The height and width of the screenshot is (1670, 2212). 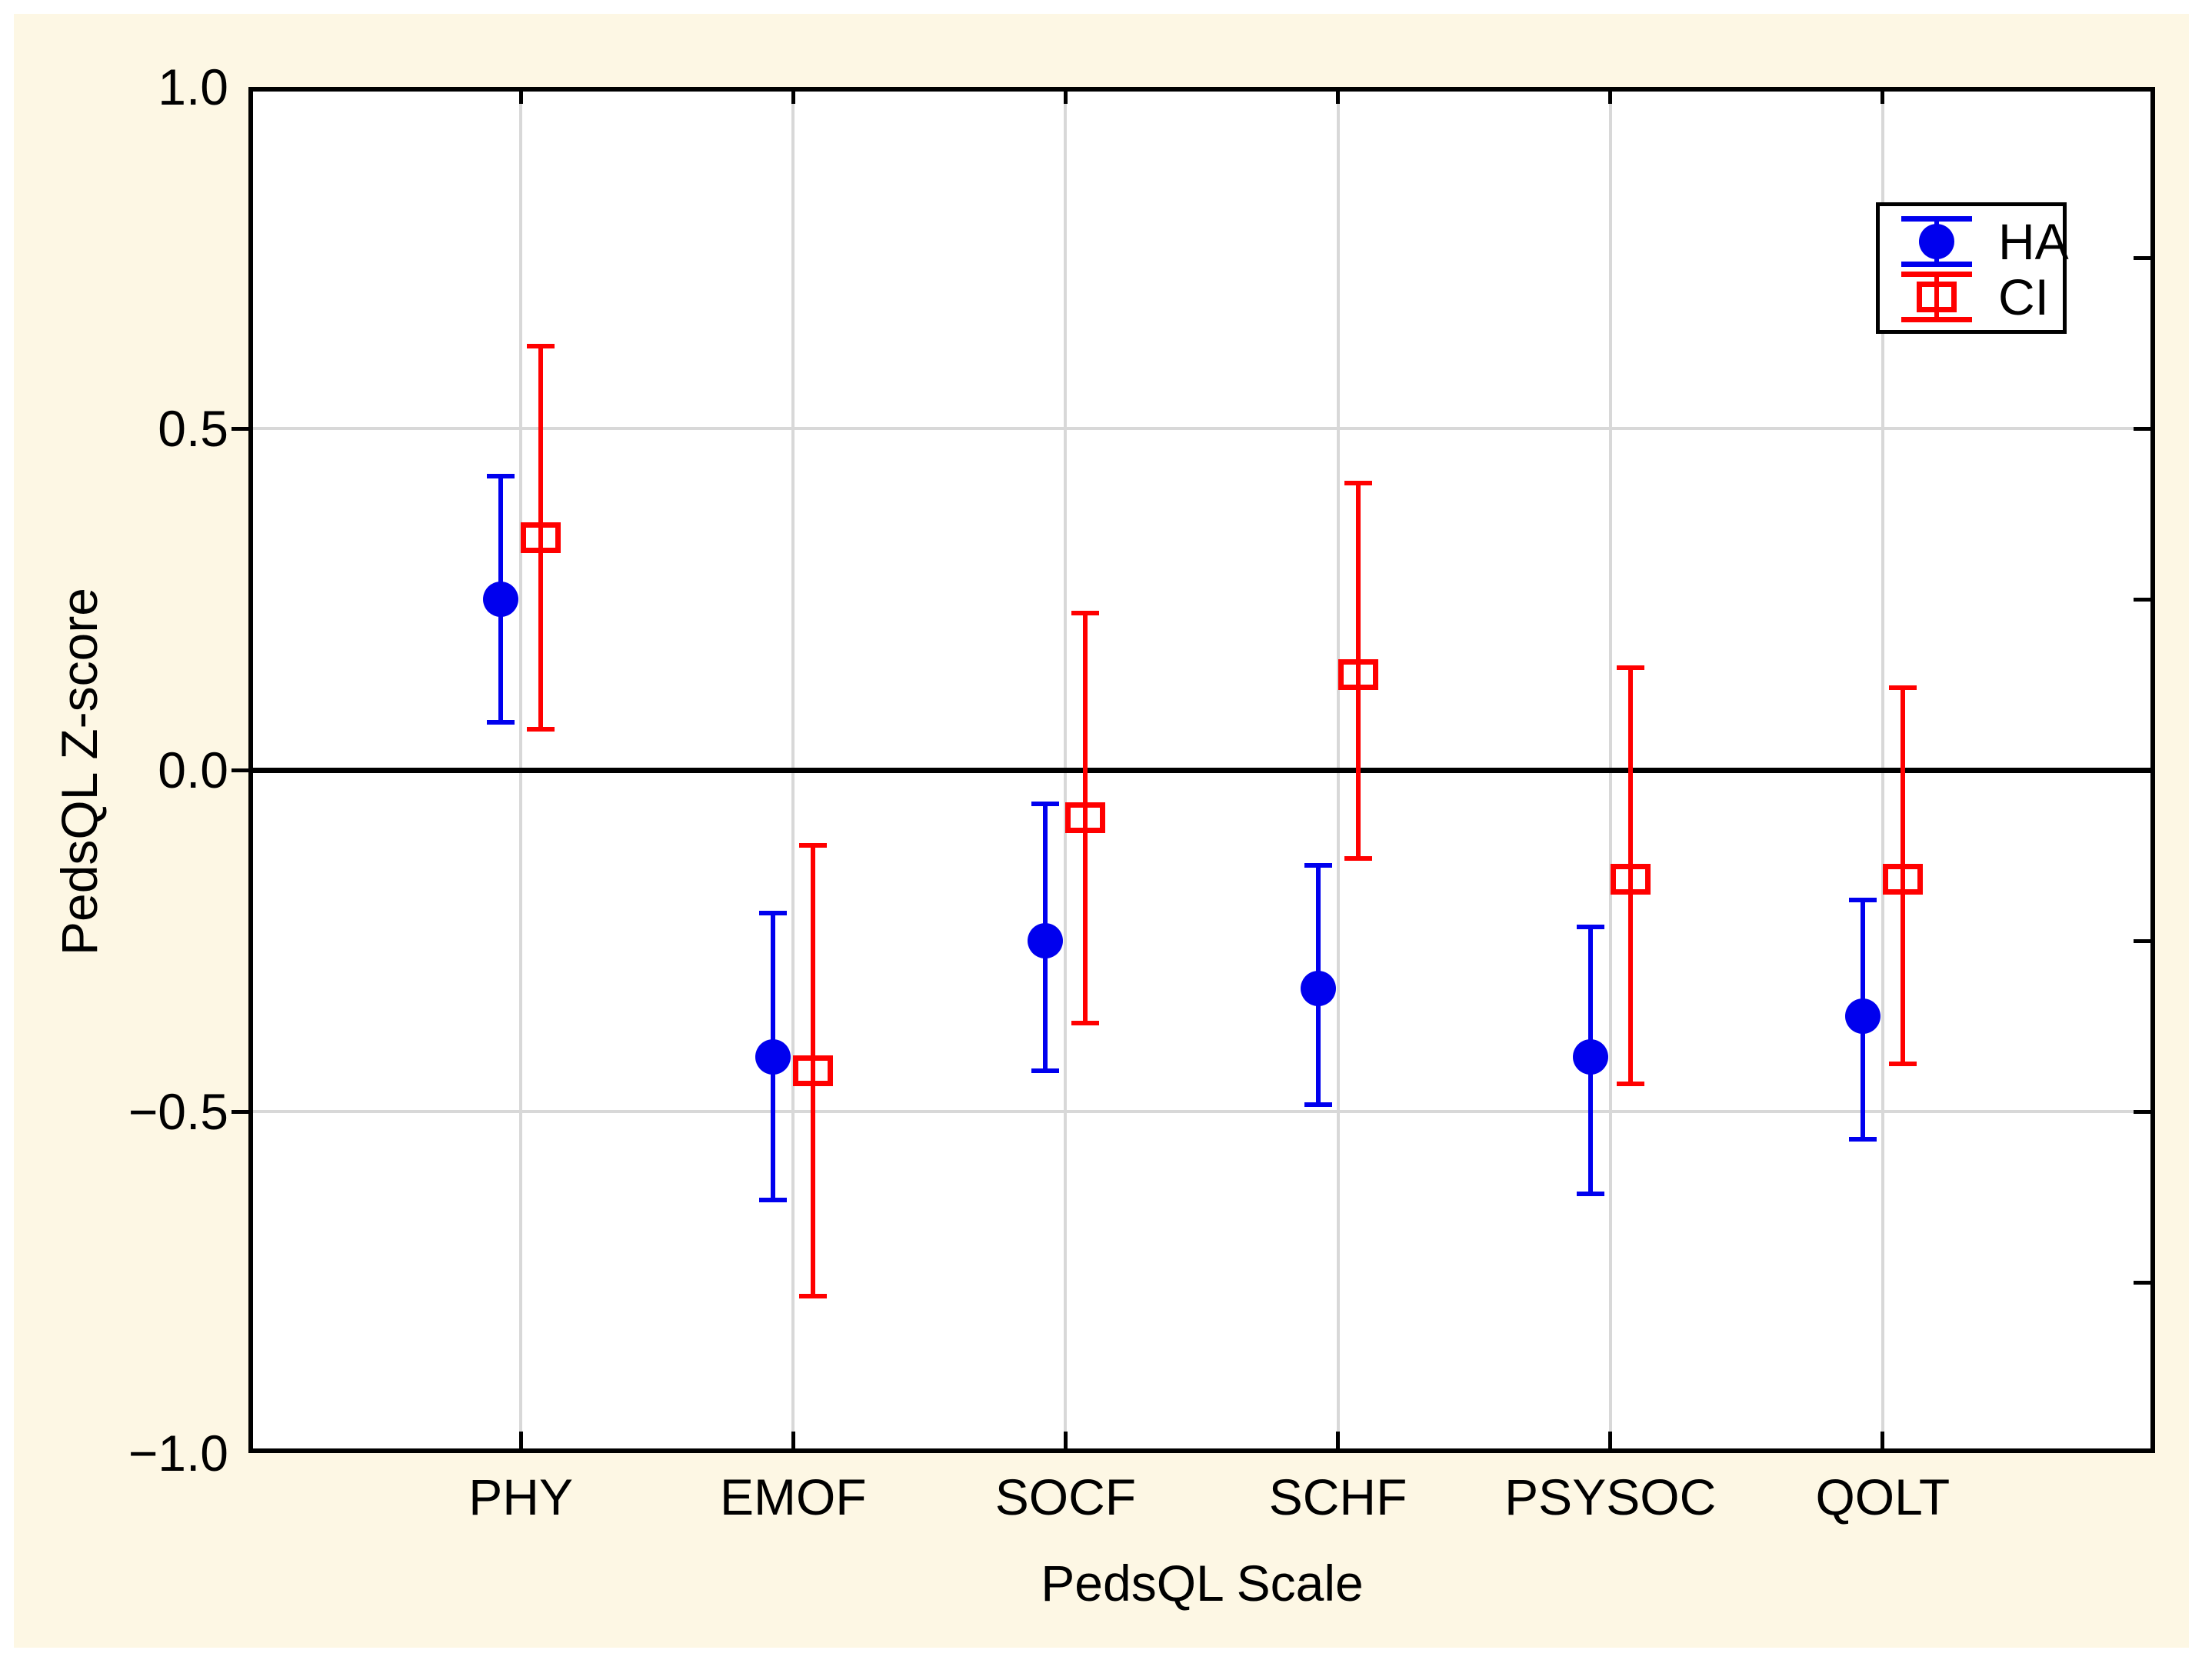 I want to click on error-bar-cap-high-ci-phy, so click(x=541, y=346).